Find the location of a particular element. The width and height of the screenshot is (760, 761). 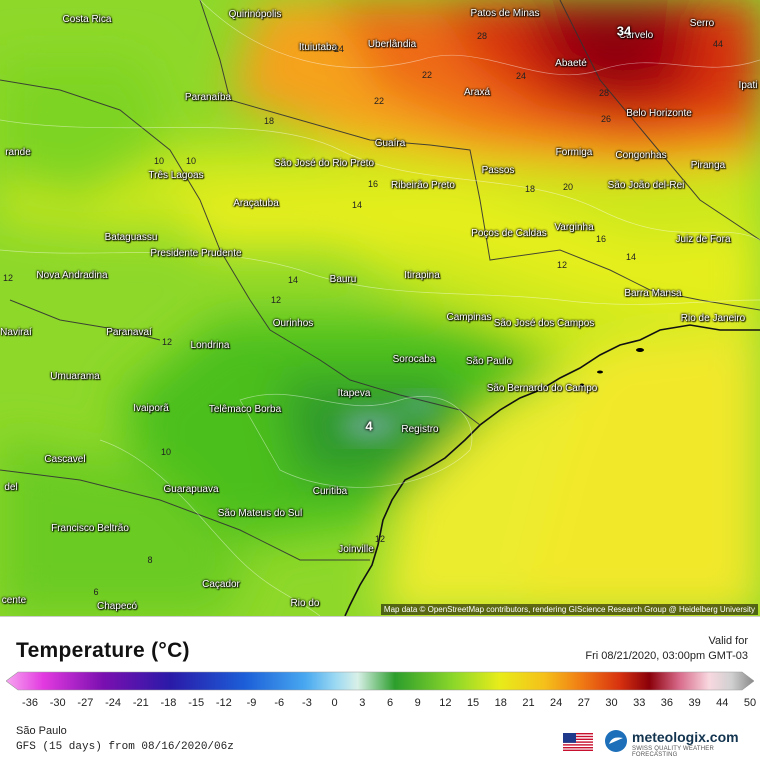

meteologix-logo-icon is located at coordinates (616, 741).